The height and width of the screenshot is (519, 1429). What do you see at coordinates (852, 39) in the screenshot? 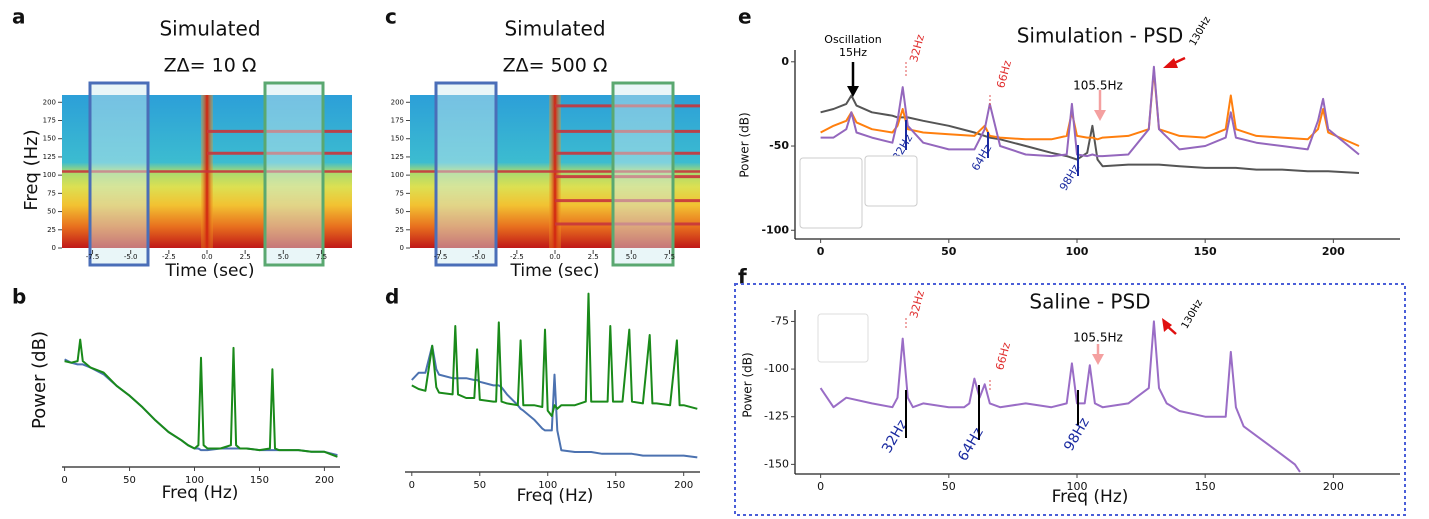
I see `annotation: Oscillation` at bounding box center [852, 39].